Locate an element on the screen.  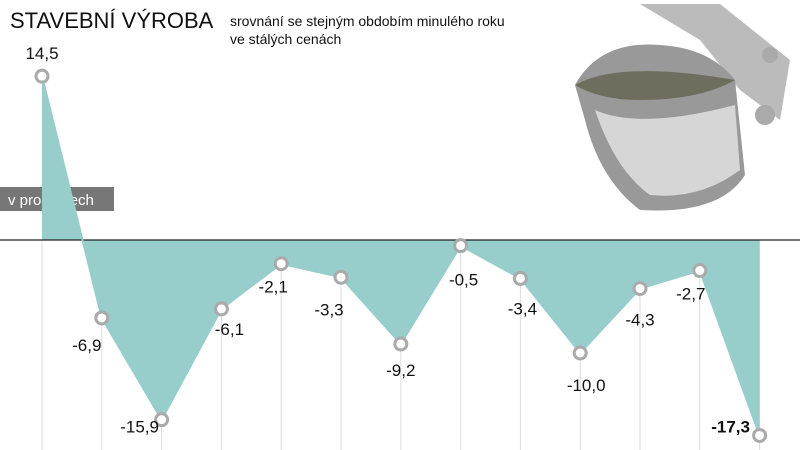
data-label: -4,3 is located at coordinates (639, 320).